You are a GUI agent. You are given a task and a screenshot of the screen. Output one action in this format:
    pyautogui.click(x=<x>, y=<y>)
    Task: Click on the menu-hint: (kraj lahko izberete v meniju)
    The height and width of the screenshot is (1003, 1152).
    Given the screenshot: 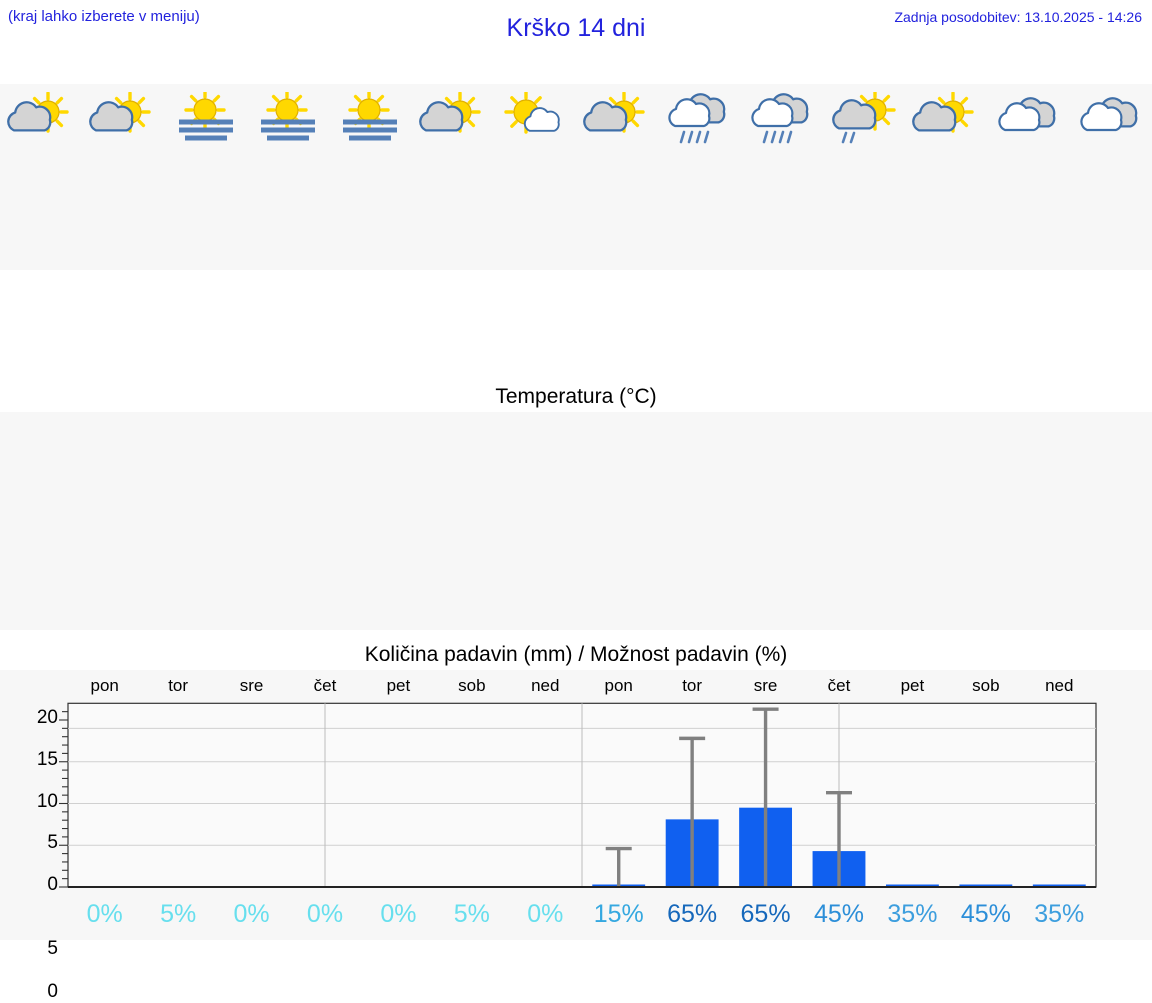 What is the action you would take?
    pyautogui.click(x=104, y=16)
    